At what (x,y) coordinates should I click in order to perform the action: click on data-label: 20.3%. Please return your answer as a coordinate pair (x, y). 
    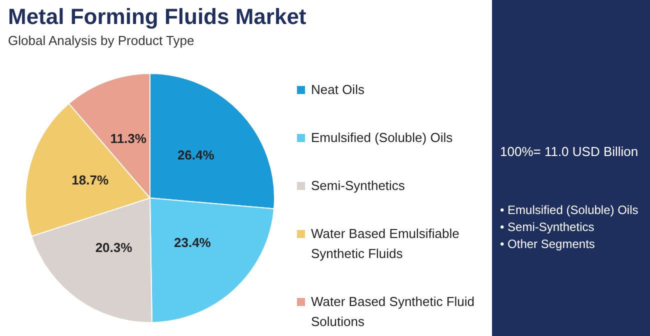
    Looking at the image, I should click on (114, 248).